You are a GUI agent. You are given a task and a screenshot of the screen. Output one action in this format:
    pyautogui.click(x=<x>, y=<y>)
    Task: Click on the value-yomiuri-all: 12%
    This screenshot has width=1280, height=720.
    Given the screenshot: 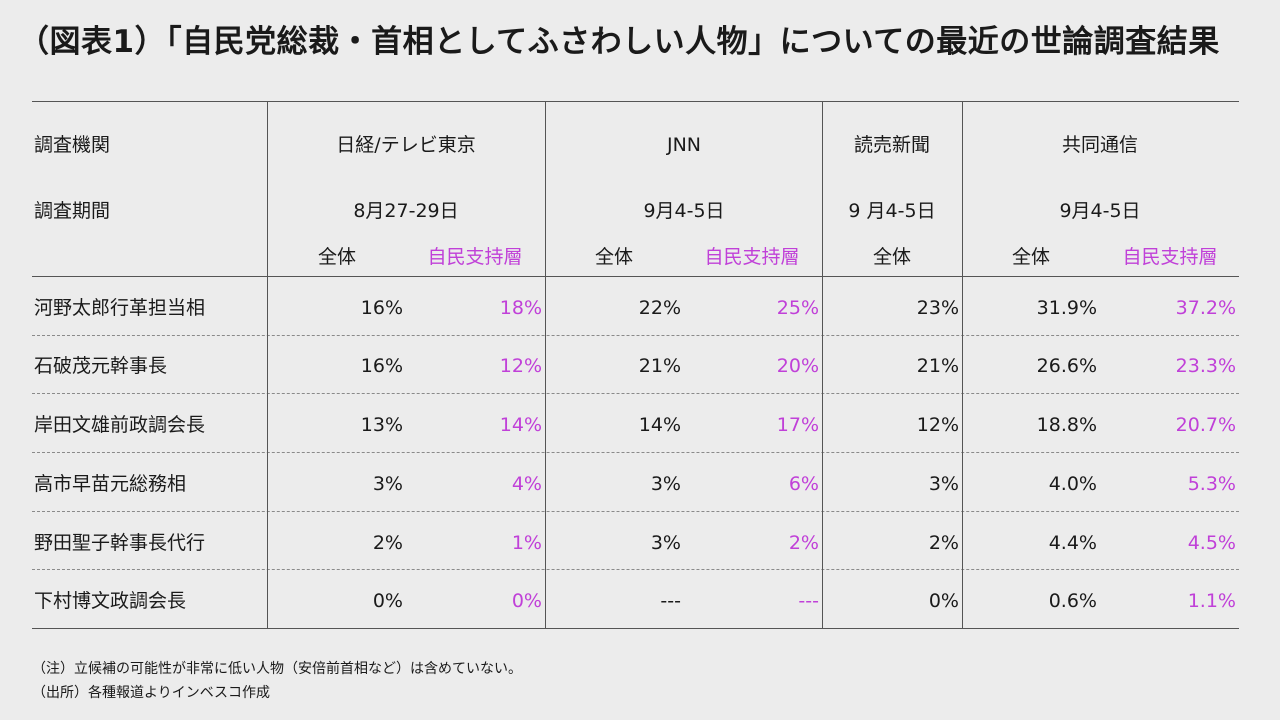 What is the action you would take?
    pyautogui.click(x=937, y=425)
    